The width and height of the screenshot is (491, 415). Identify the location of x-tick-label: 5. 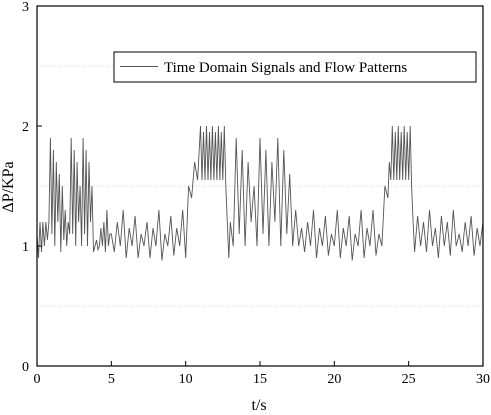
(111, 379).